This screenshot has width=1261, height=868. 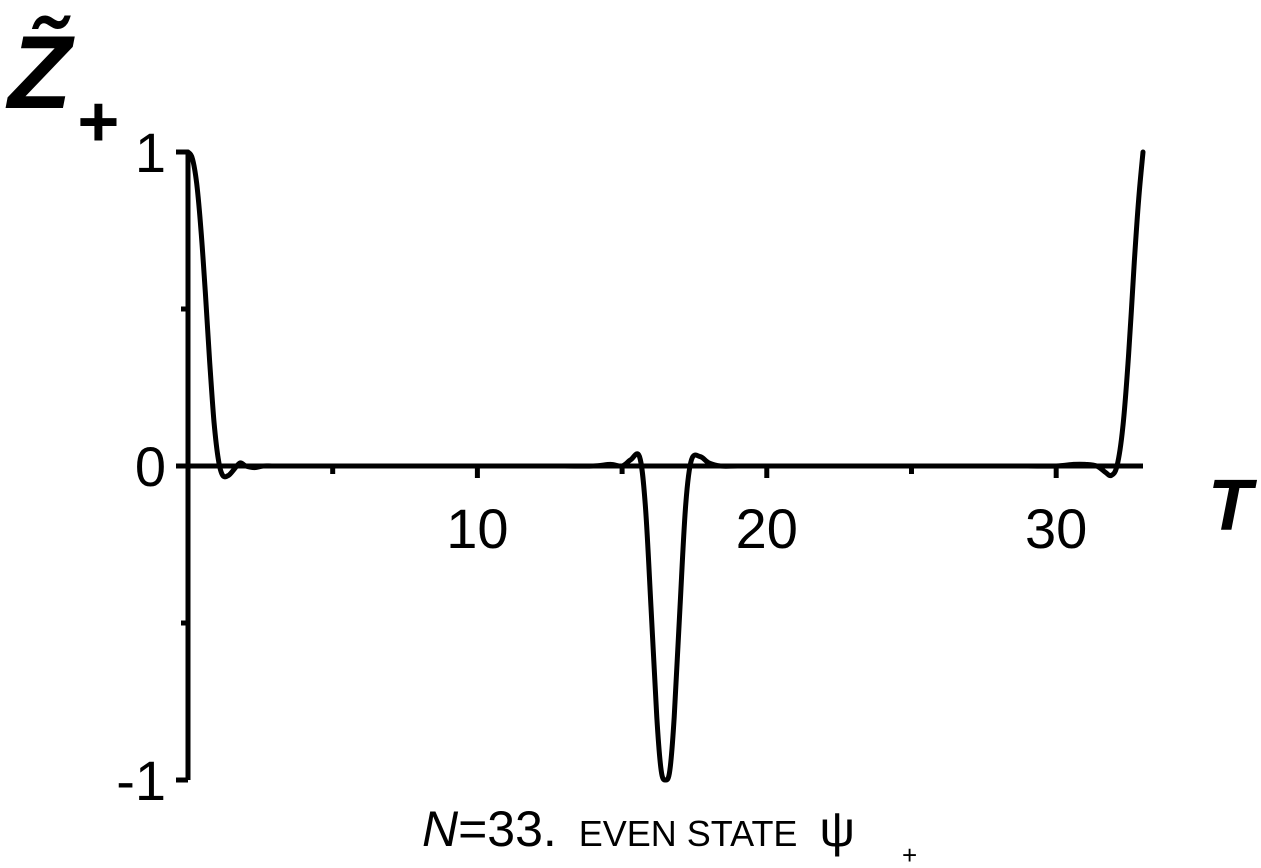 What do you see at coordinates (141, 780) in the screenshot?
I see `y-tick-label: -1` at bounding box center [141, 780].